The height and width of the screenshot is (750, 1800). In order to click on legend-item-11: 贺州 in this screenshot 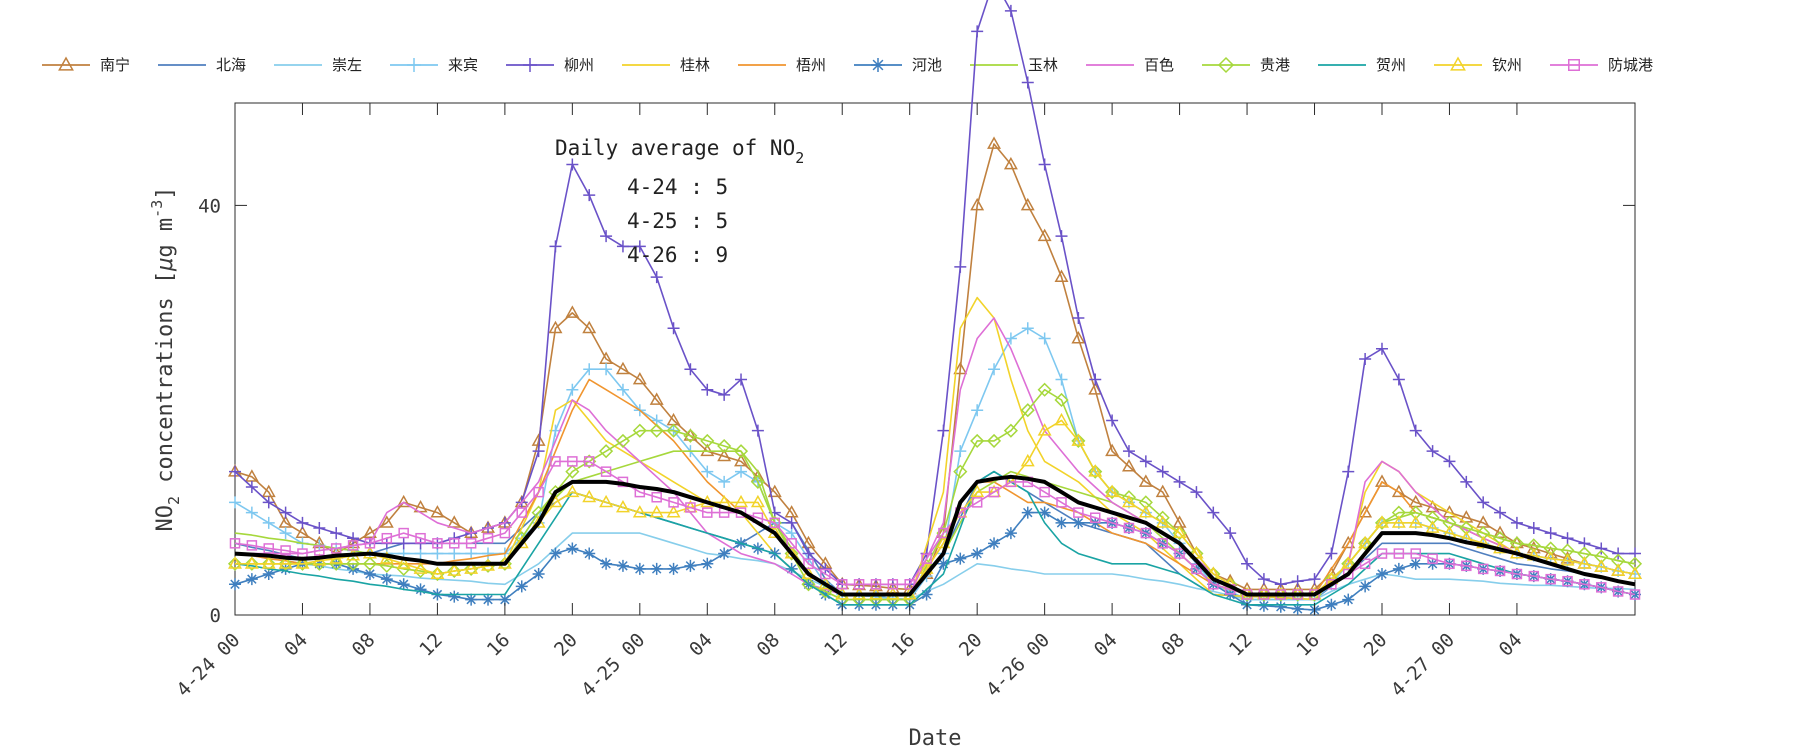, I will do `click(1362, 65)`.